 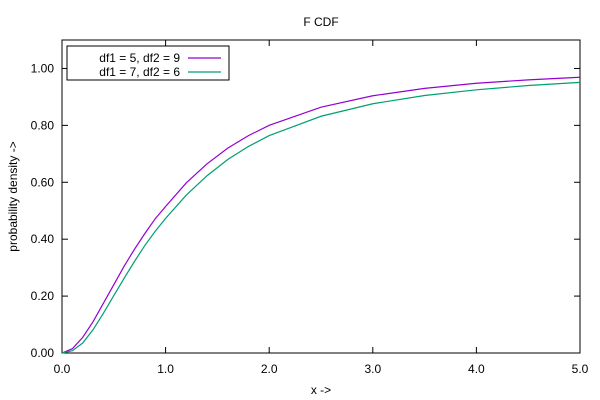 What do you see at coordinates (269, 369) in the screenshot?
I see `x-tick-label: 2.0` at bounding box center [269, 369].